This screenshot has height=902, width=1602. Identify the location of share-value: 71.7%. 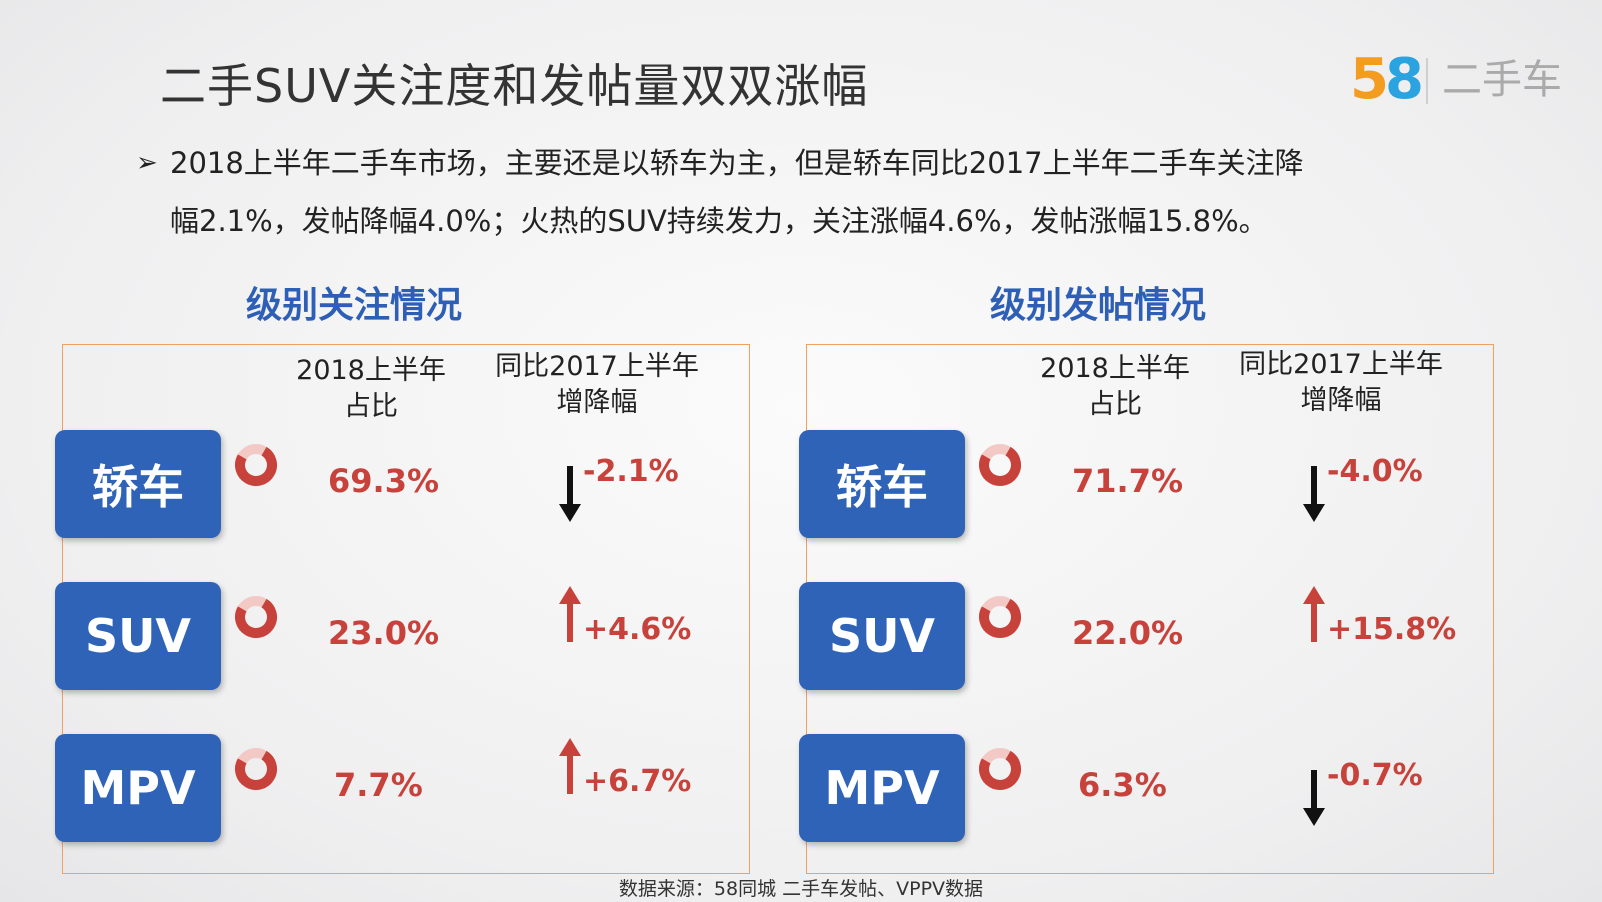
(1128, 481).